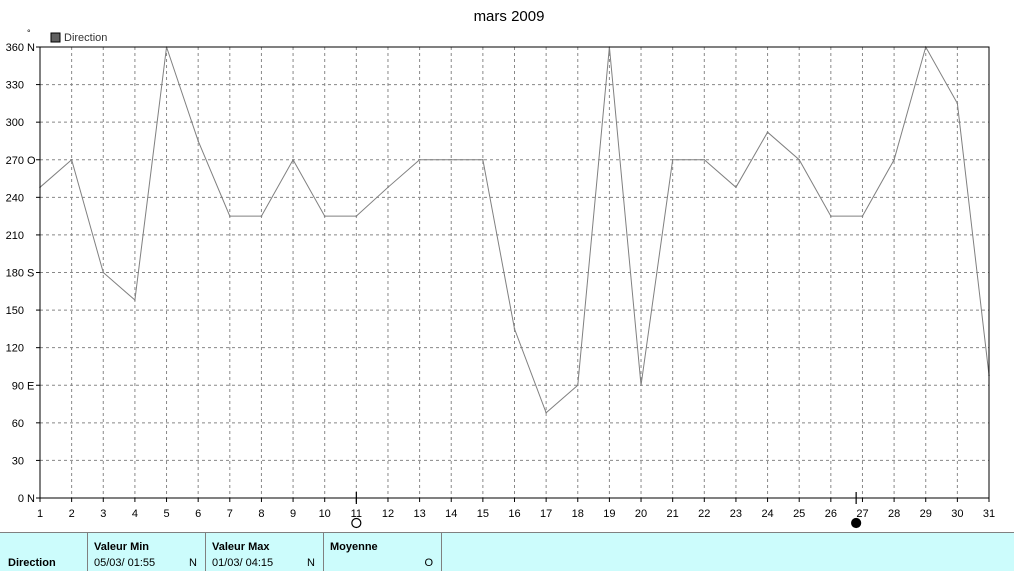  I want to click on max-cell: Valeur Max 01/03/ 04:15 N, so click(265, 552).